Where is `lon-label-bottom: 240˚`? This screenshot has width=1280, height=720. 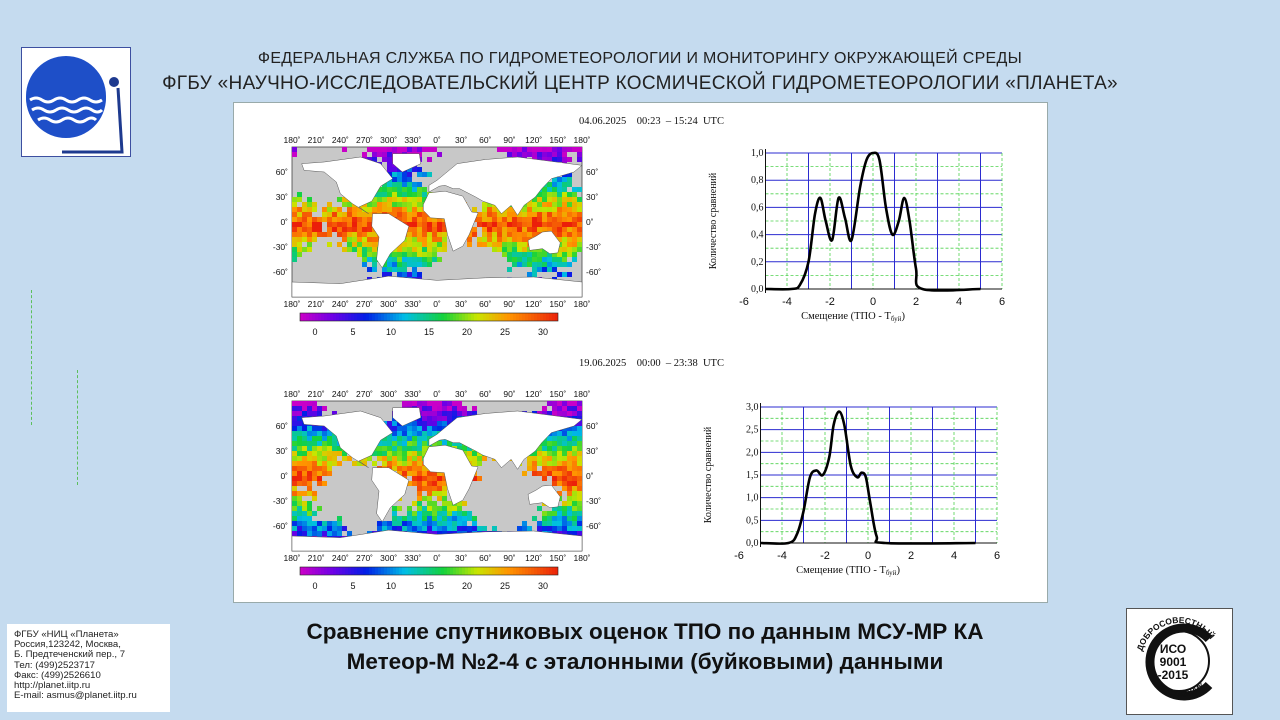
lon-label-bottom: 240˚ is located at coordinates (340, 558).